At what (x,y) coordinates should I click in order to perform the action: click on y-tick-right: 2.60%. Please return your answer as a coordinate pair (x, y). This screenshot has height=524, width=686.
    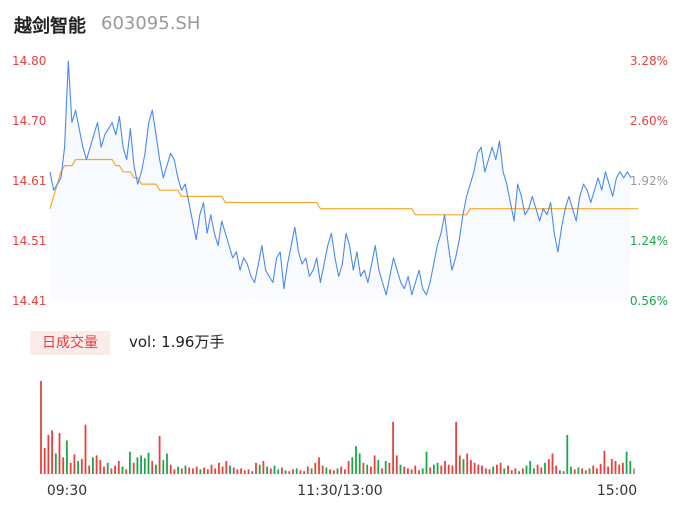
    Looking at the image, I should click on (649, 121).